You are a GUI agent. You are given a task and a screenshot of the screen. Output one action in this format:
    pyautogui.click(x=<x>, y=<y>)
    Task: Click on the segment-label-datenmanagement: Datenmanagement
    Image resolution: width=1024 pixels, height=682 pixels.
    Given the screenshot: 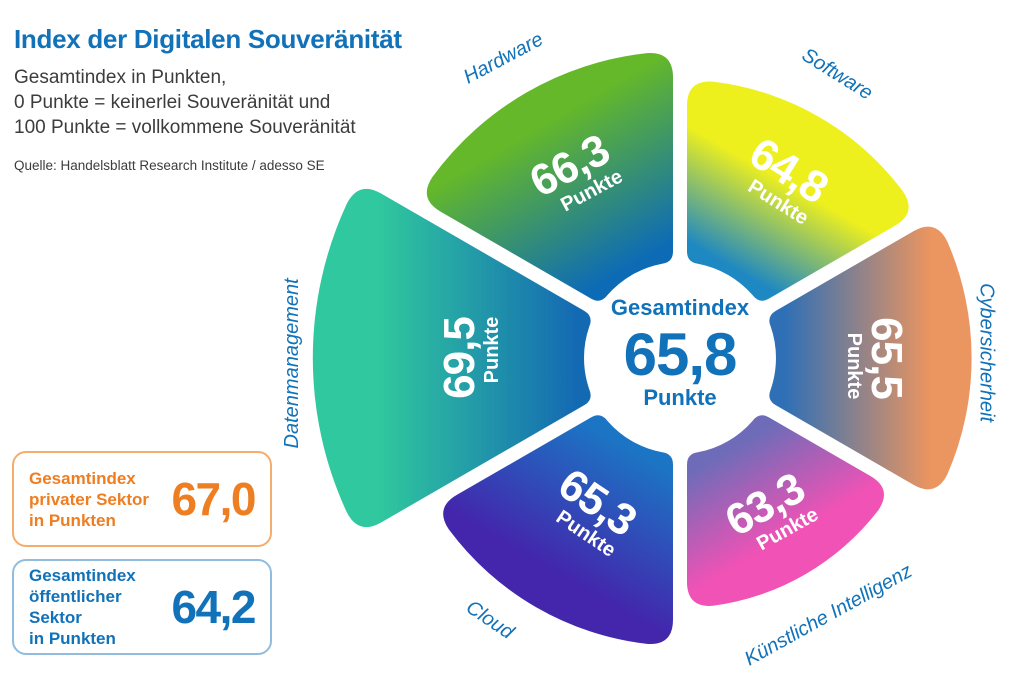 What is the action you would take?
    pyautogui.click(x=292, y=363)
    